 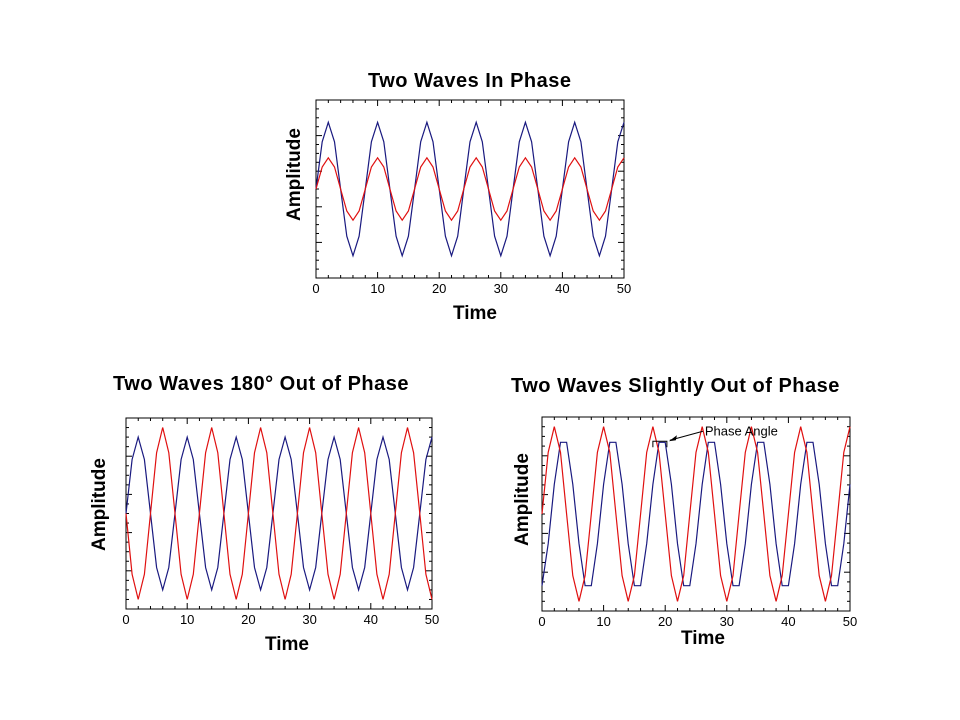 I want to click on phase-angle-bracket, so click(x=660, y=444).